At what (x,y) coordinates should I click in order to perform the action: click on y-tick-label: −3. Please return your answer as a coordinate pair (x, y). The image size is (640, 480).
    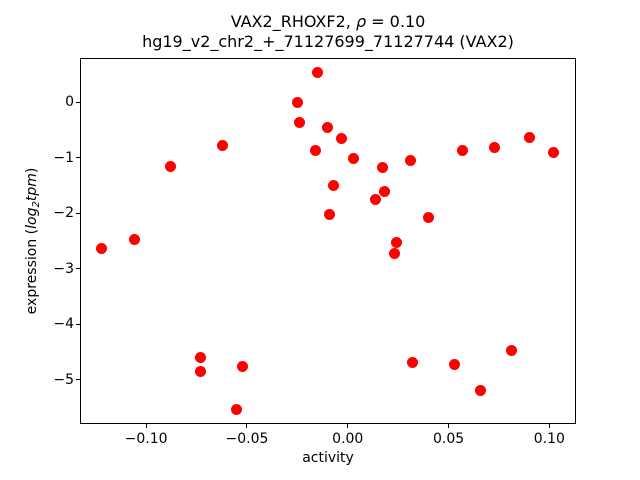
    Looking at the image, I should click on (63, 268).